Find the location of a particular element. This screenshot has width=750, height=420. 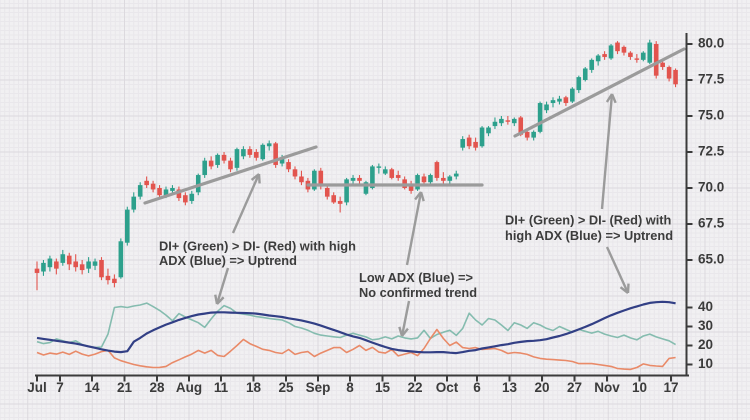

di-plus-line is located at coordinates (356, 325).